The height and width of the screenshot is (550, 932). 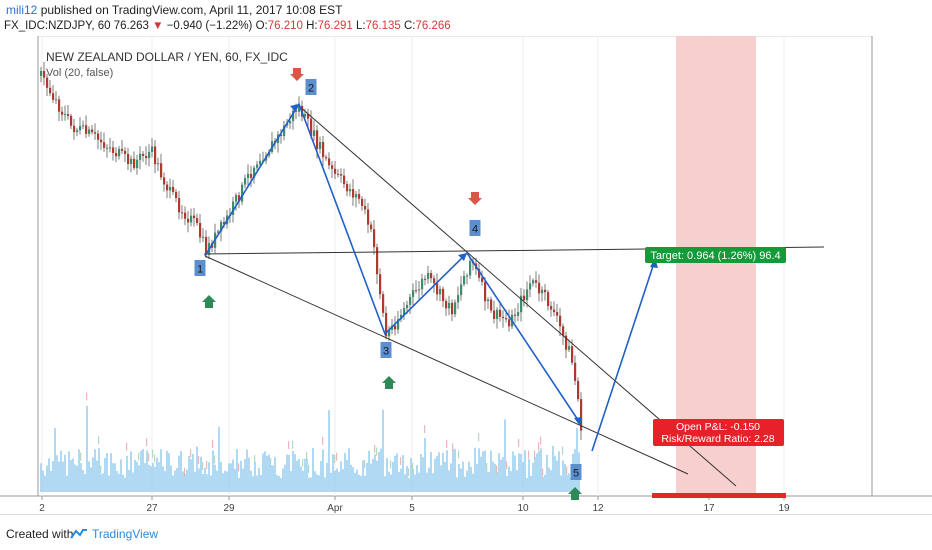 What do you see at coordinates (335, 508) in the screenshot?
I see `x-tick-label: Apr` at bounding box center [335, 508].